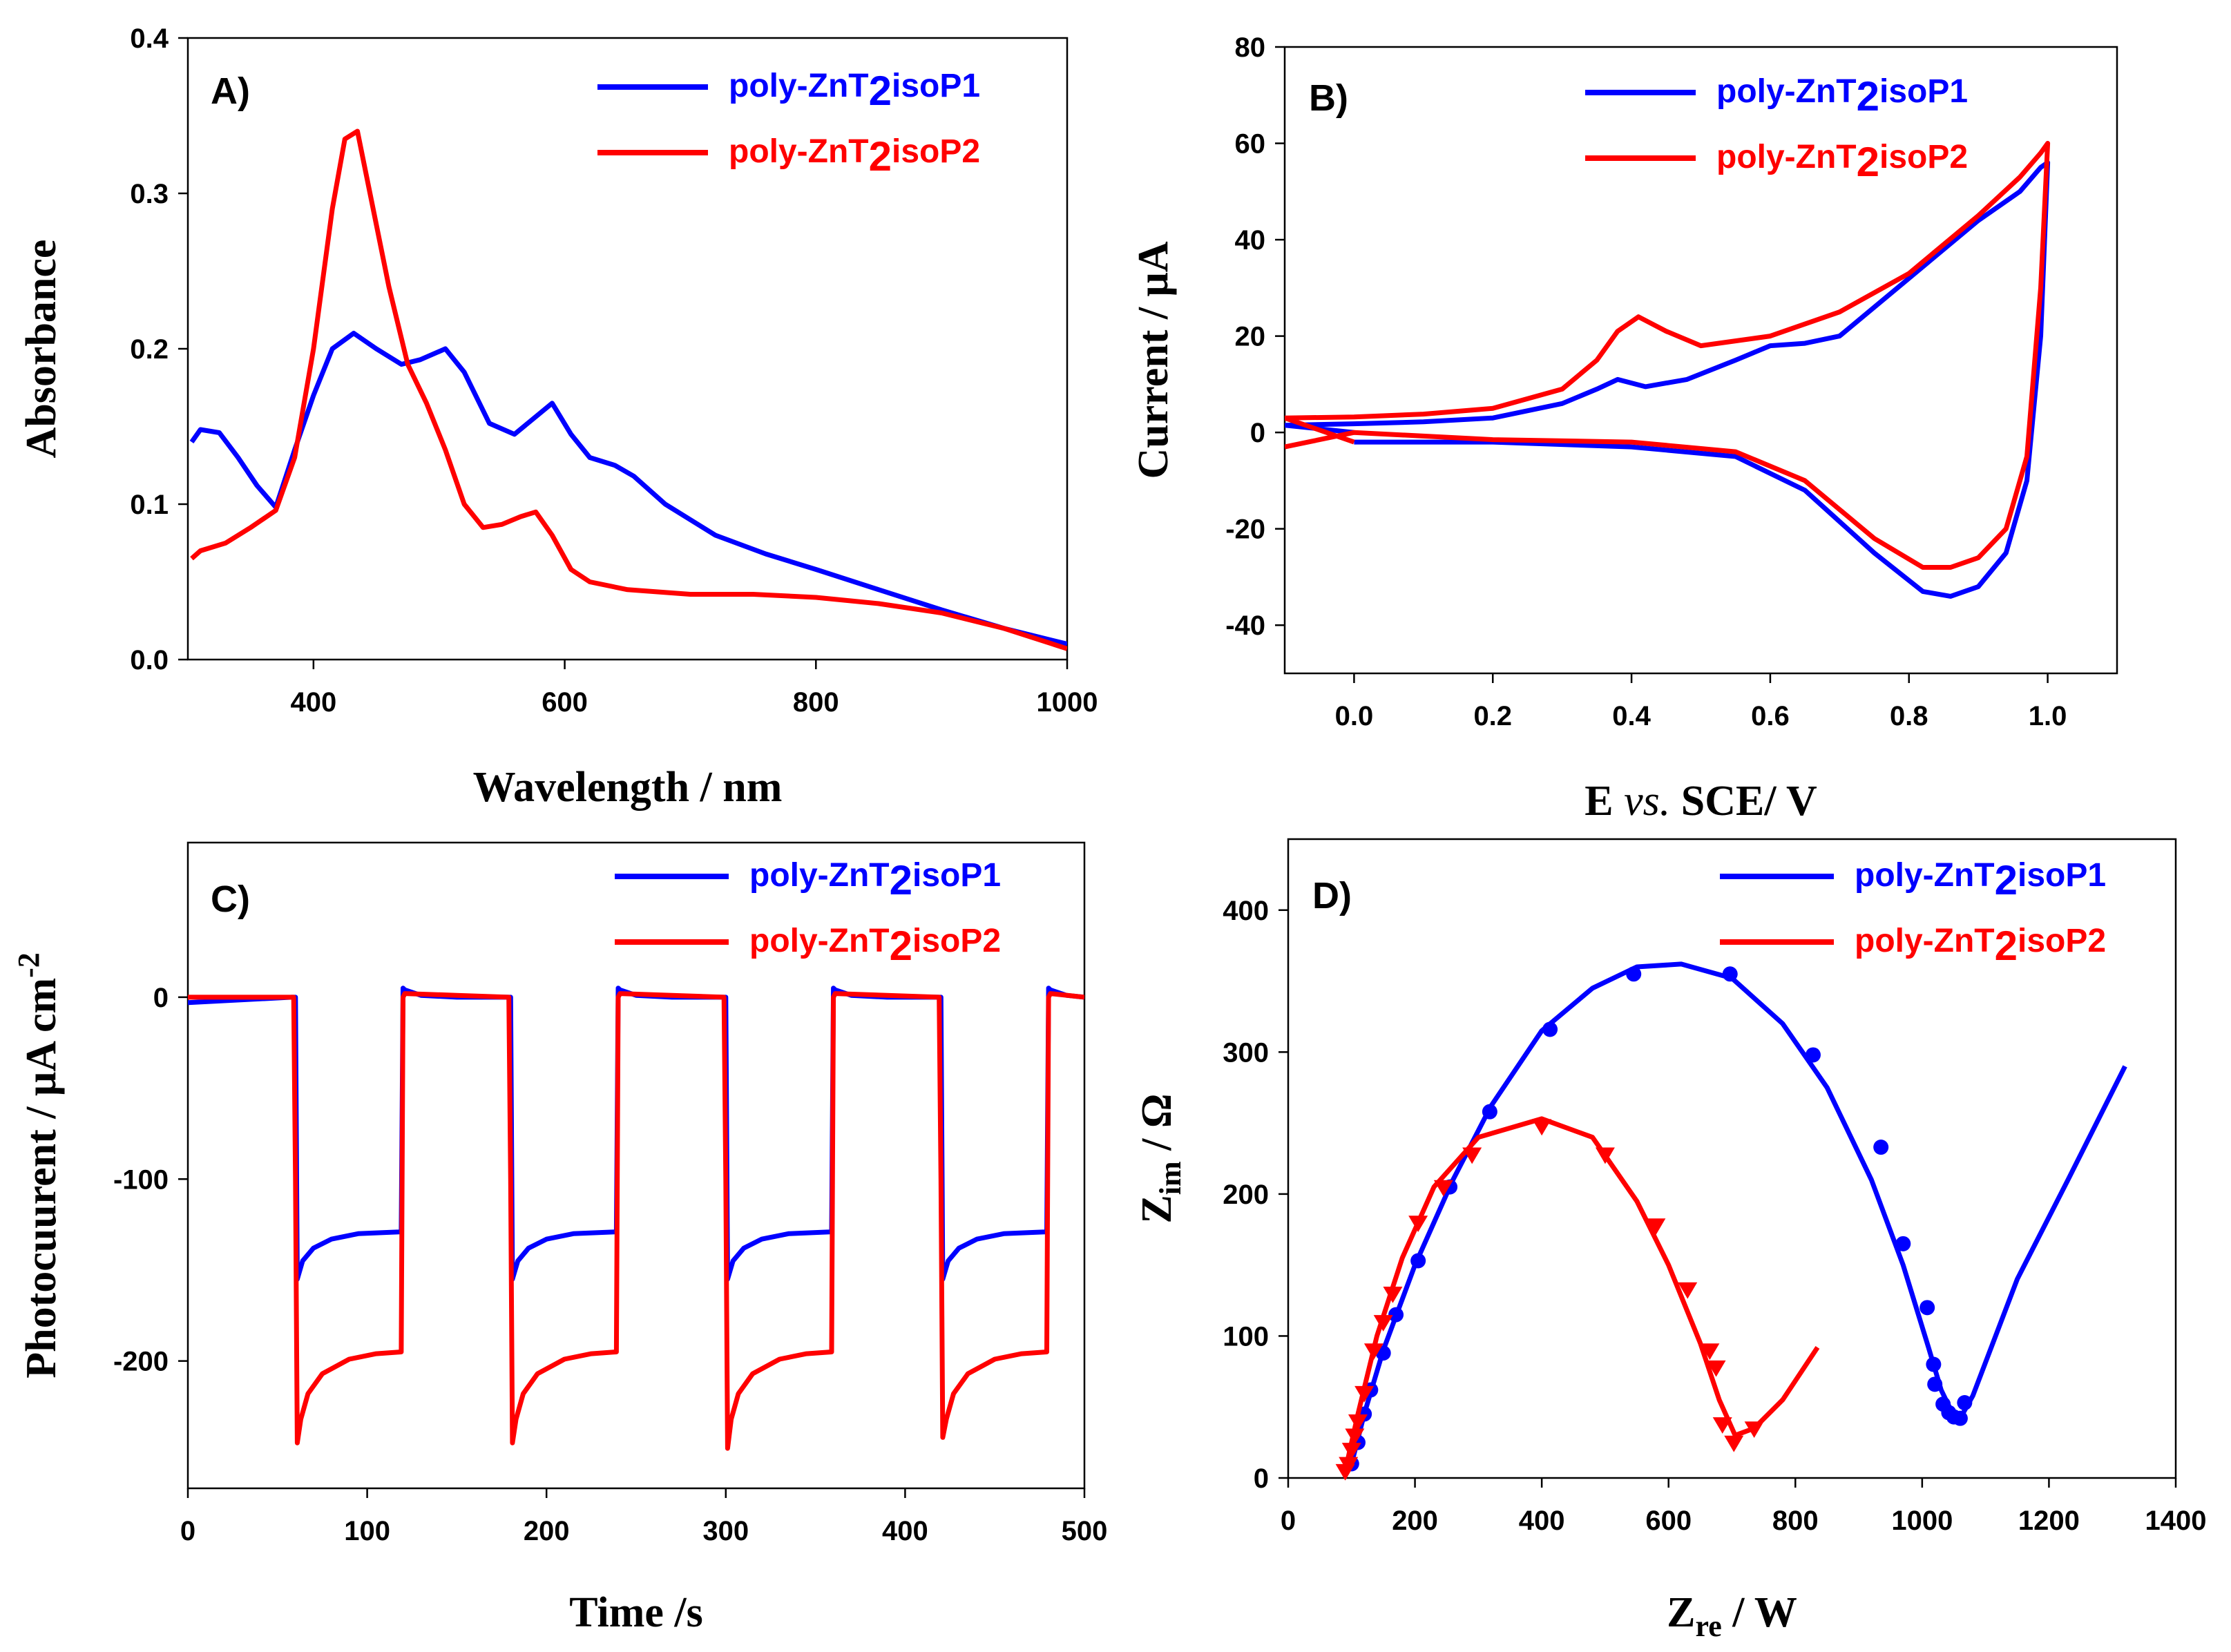  What do you see at coordinates (2048, 716) in the screenshot?
I see `x-tick-label: 1.0` at bounding box center [2048, 716].